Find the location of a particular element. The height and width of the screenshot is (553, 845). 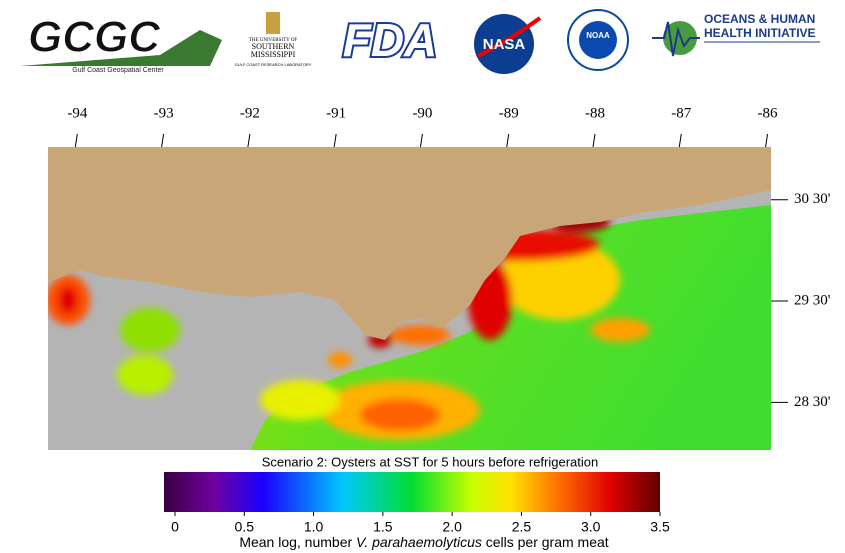

label-part: V. parahaemolyticus is located at coordinates (419, 542).